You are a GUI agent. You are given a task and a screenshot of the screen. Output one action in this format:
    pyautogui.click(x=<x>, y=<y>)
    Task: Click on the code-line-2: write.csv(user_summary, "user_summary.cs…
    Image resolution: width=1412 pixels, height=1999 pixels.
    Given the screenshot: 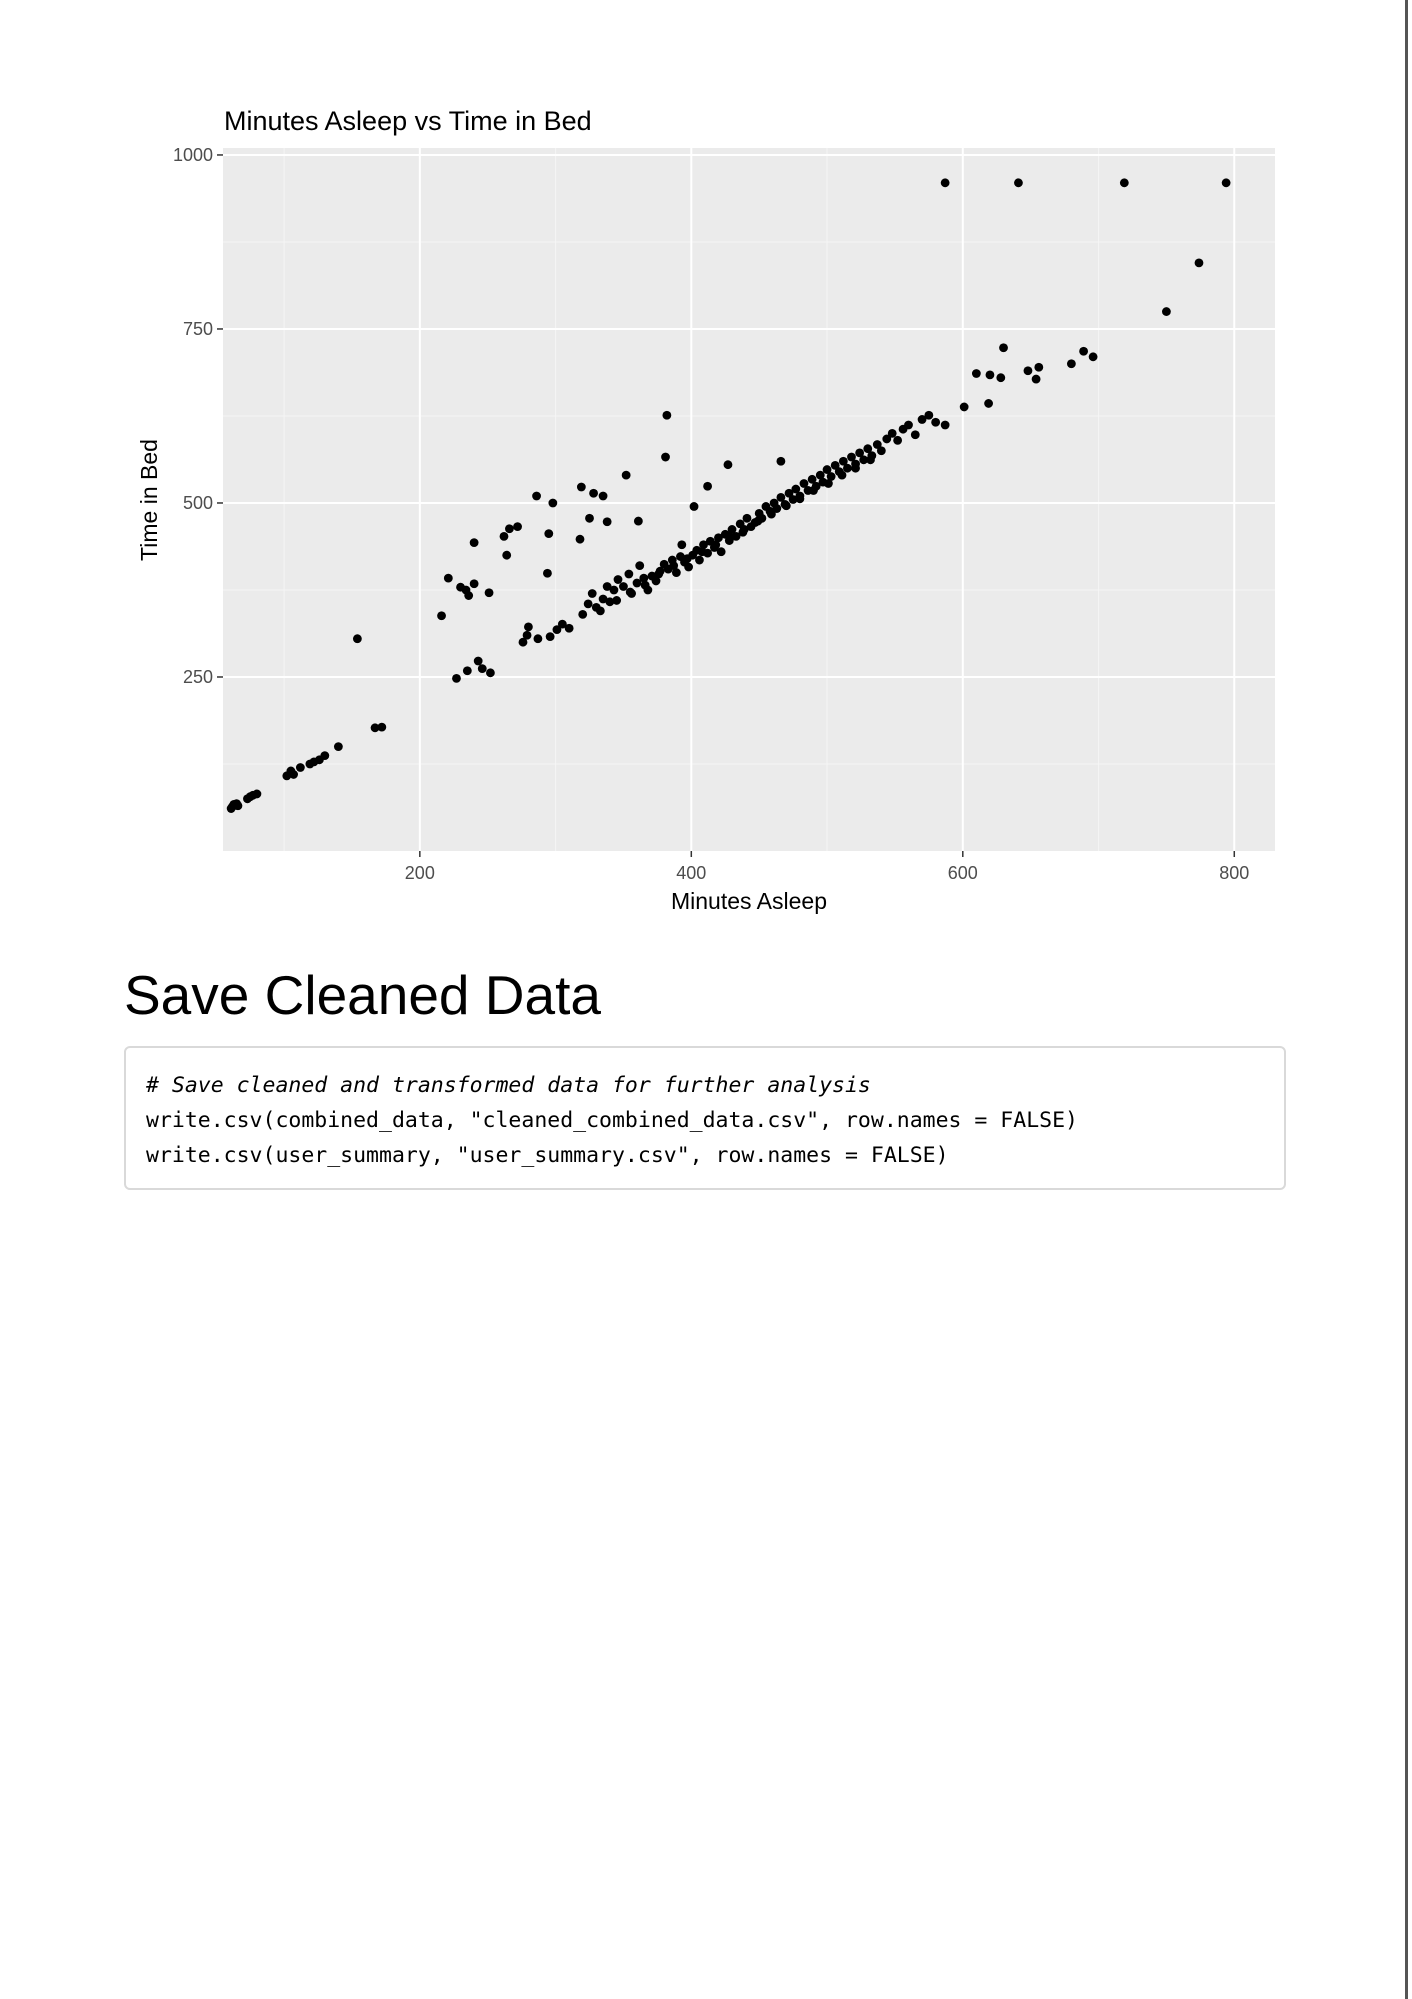 What is the action you would take?
    pyautogui.click(x=547, y=1155)
    